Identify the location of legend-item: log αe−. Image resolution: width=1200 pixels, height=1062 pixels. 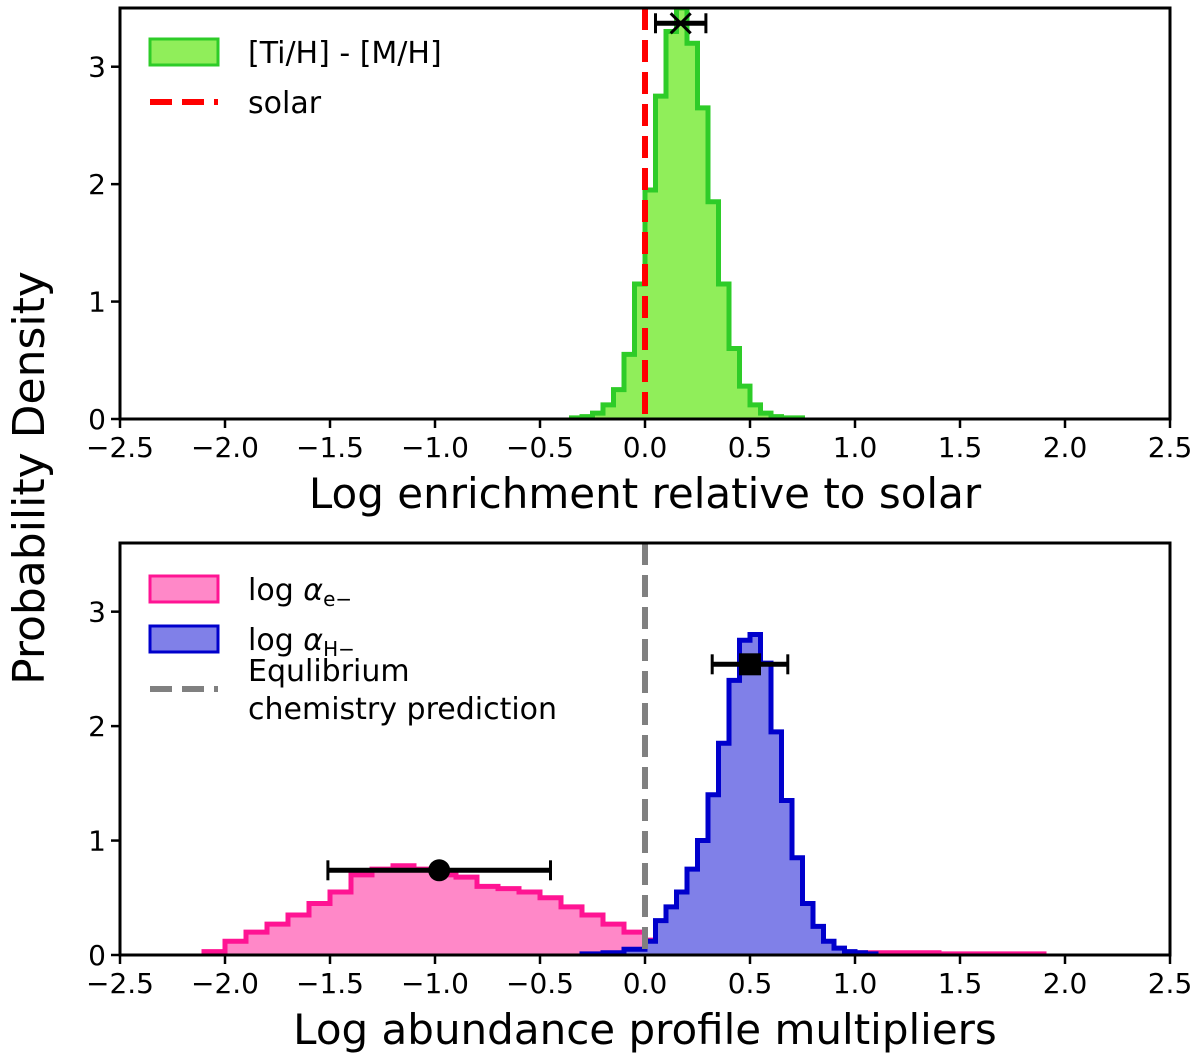
(250, 592).